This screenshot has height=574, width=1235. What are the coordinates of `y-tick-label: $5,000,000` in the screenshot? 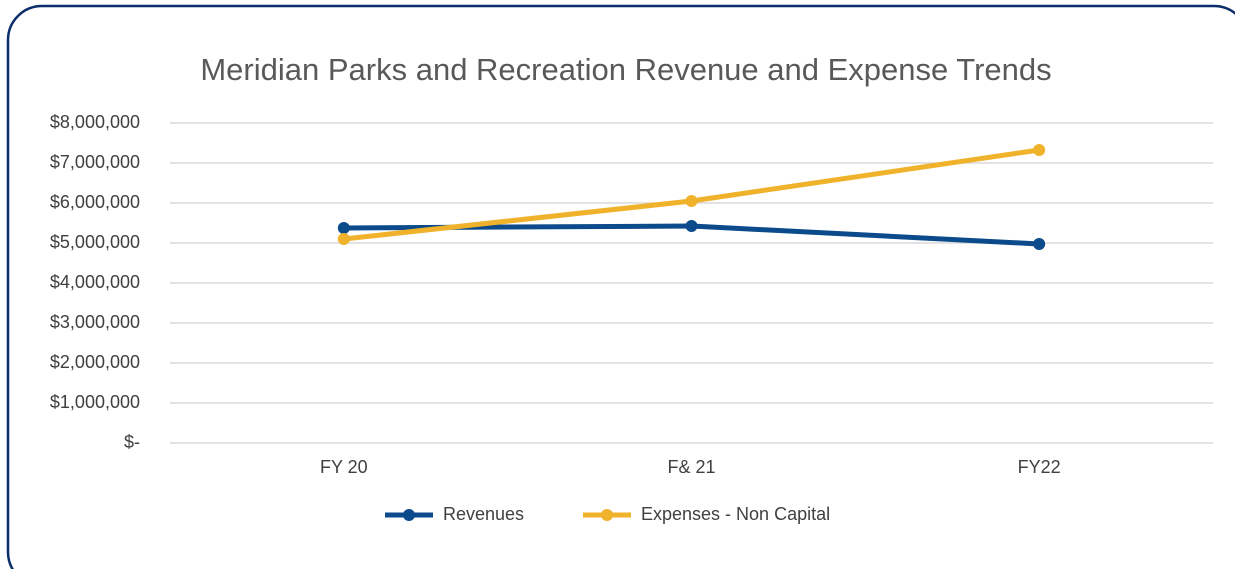 It's located at (95, 242).